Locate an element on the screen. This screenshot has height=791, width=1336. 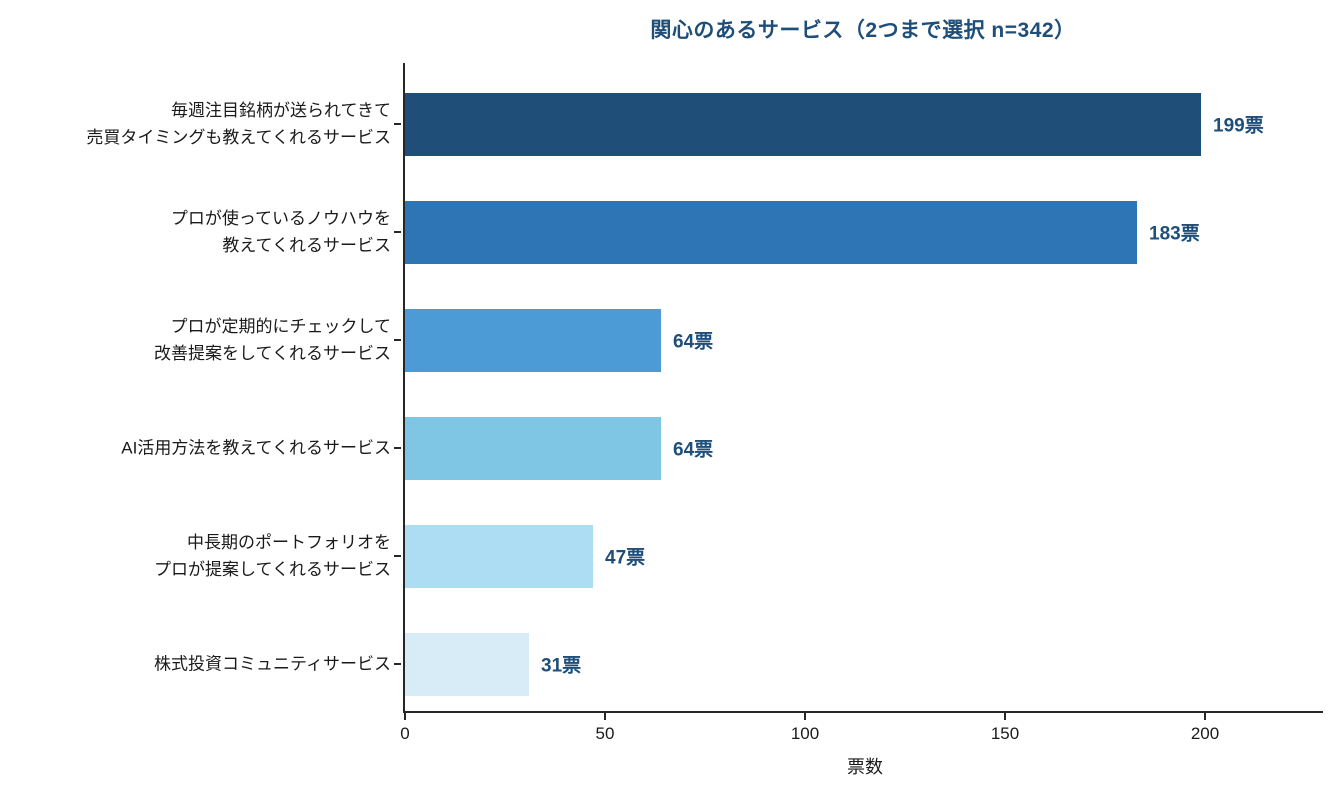
category-label-2-line-1: 改善提案をしてくれるサービス is located at coordinates (272, 353).